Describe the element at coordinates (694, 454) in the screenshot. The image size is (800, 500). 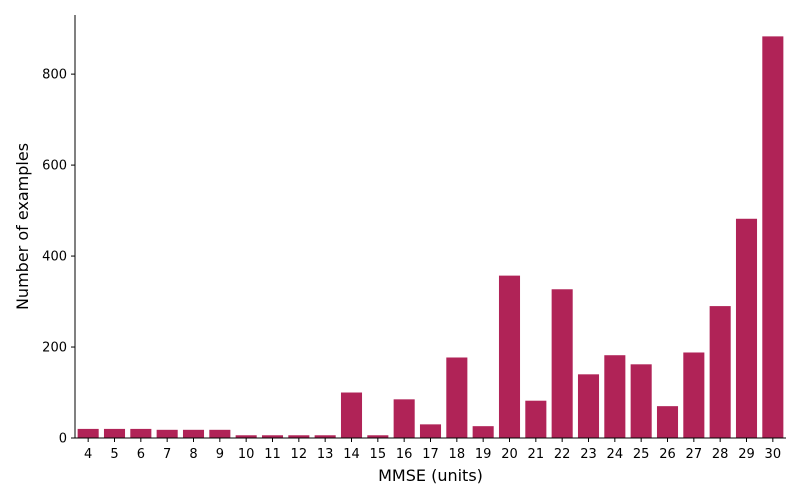
I see `x-tick-label: 27` at that location.